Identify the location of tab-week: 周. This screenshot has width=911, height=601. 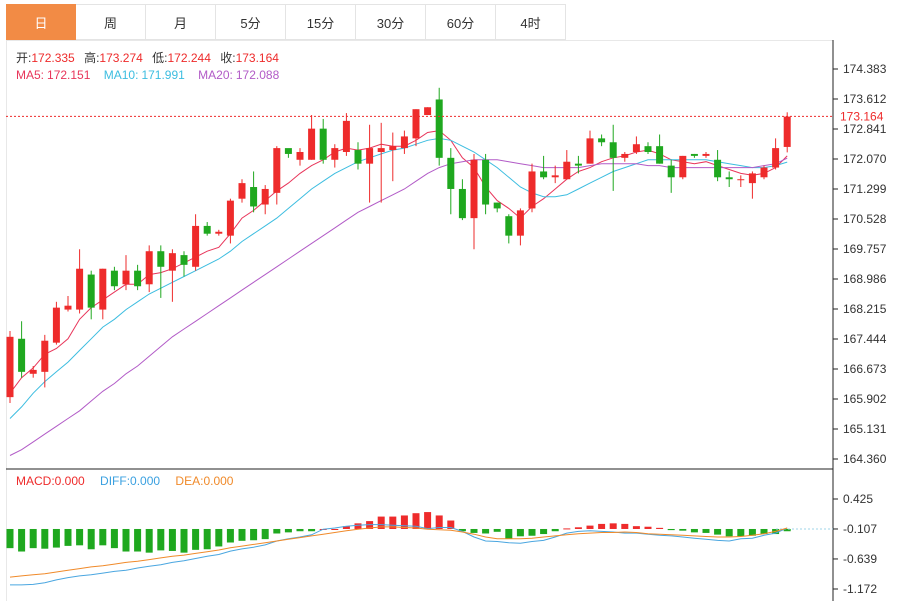
(111, 22).